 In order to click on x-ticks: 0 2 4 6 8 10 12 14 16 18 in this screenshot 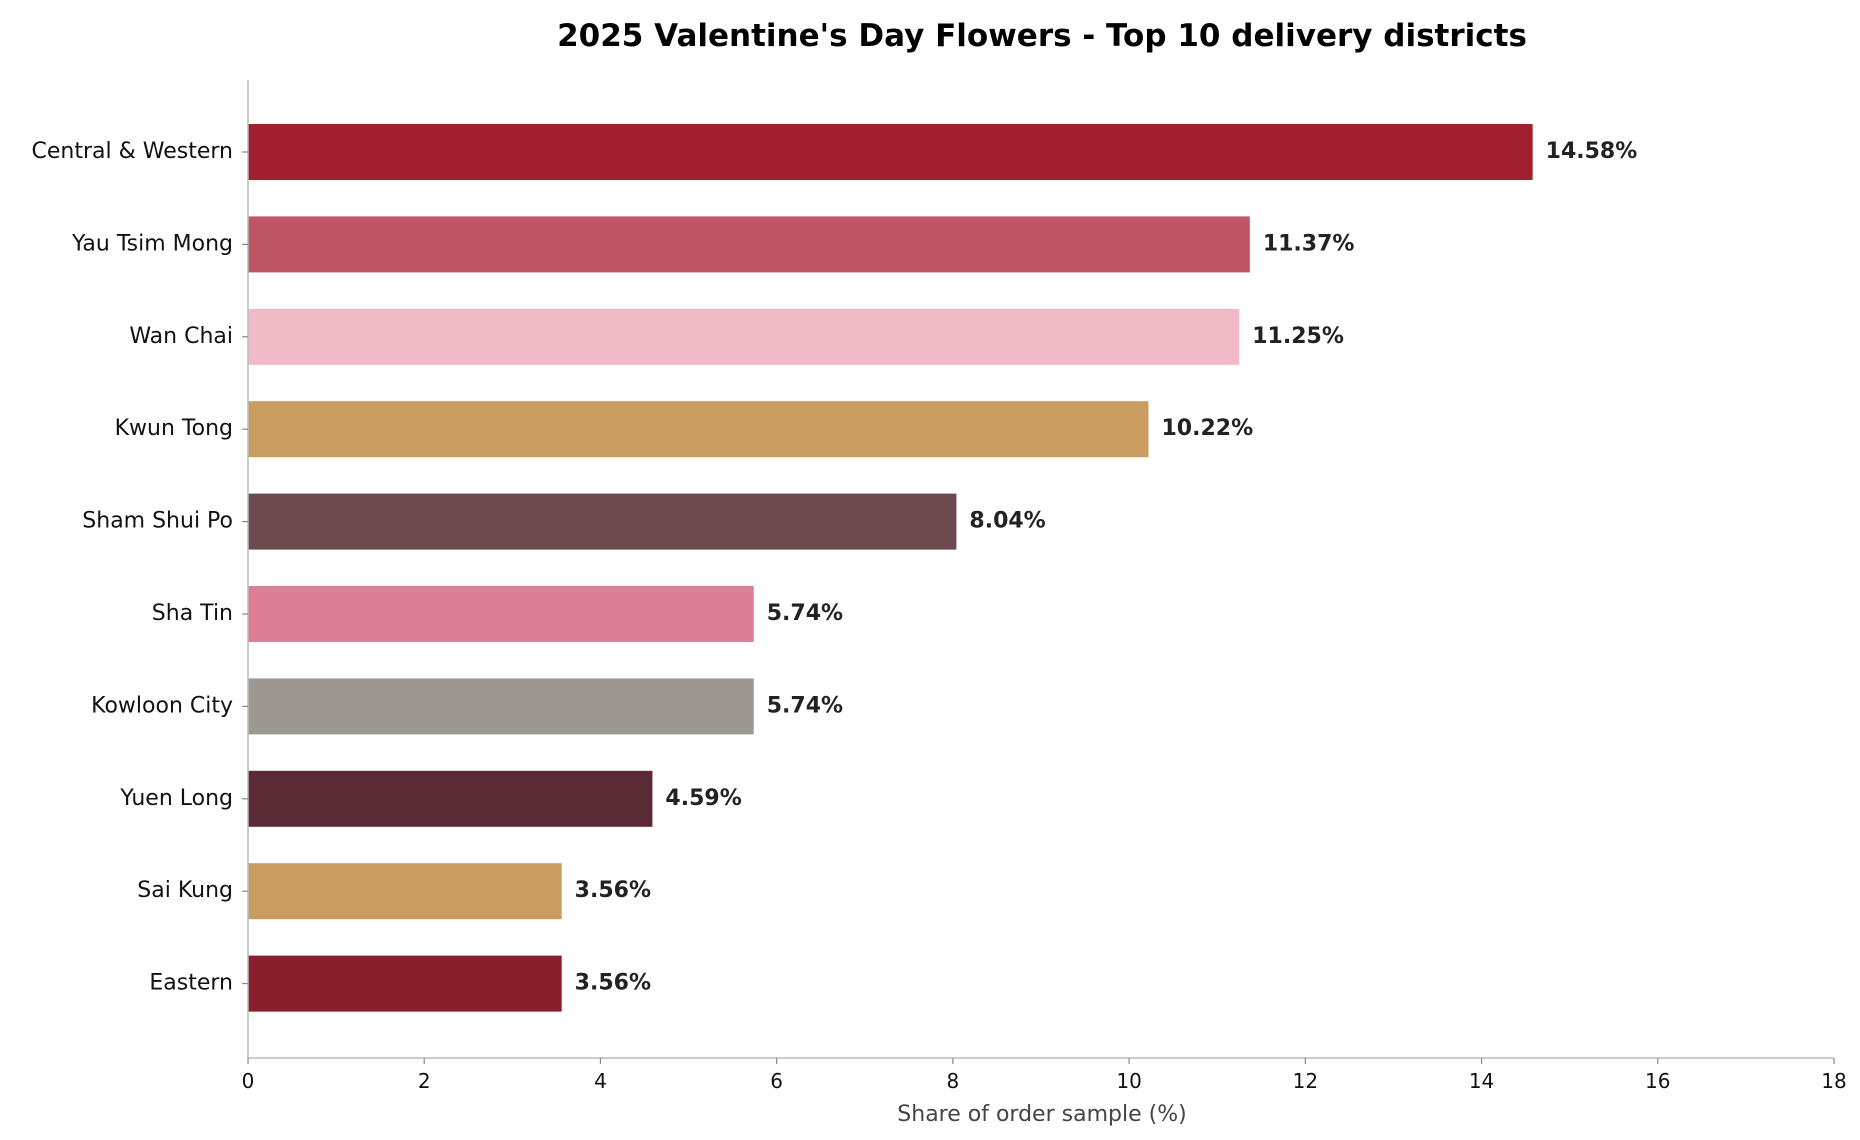, I will do `click(1044, 1075)`.